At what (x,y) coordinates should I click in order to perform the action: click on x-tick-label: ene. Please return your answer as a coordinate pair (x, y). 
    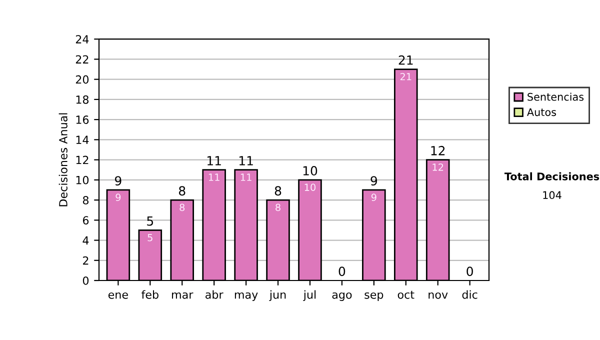
    Looking at the image, I should click on (118, 295).